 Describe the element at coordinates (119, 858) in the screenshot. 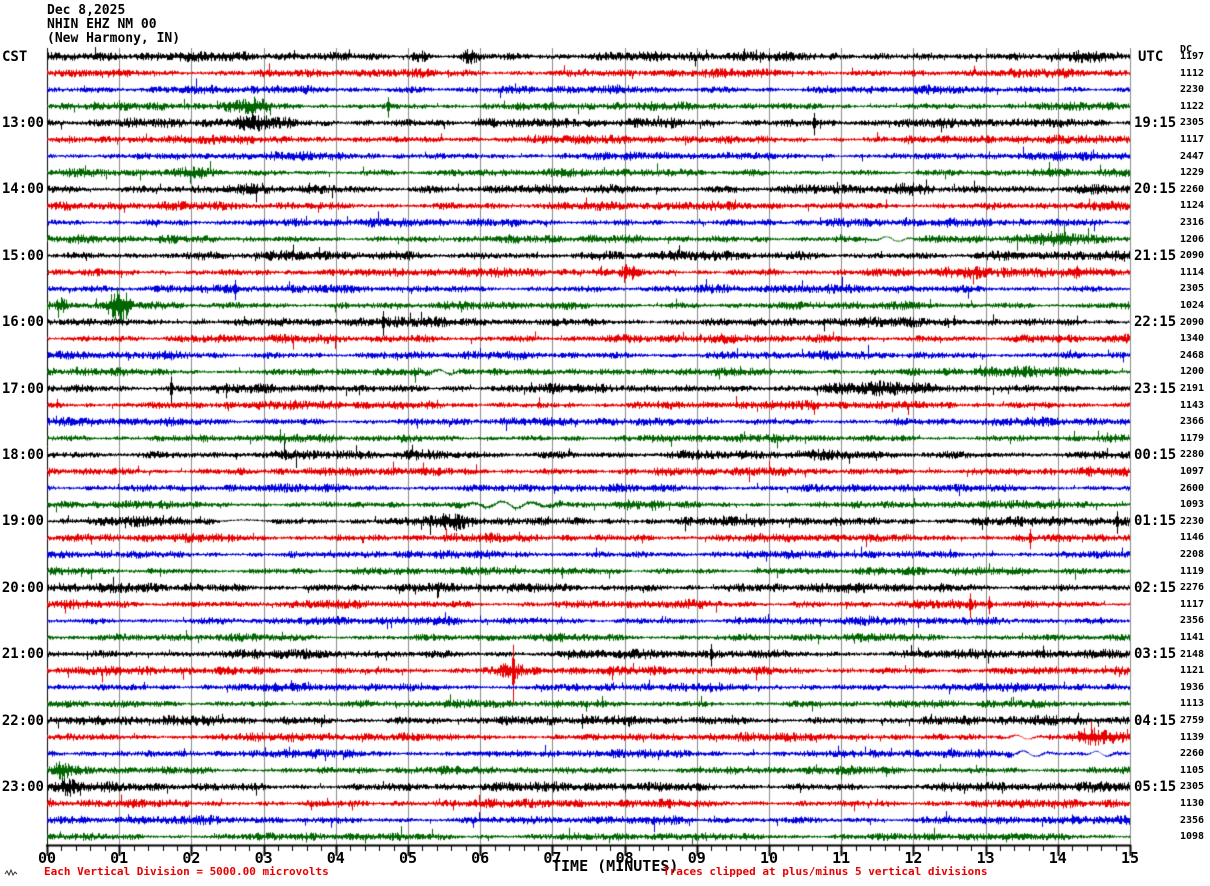

I see `x-tick-label: 01` at that location.